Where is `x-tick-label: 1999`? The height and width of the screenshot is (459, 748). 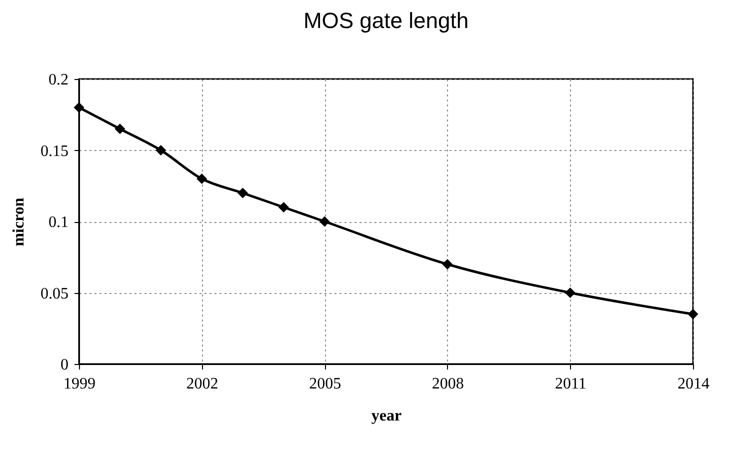
x-tick-label: 1999 is located at coordinates (80, 384).